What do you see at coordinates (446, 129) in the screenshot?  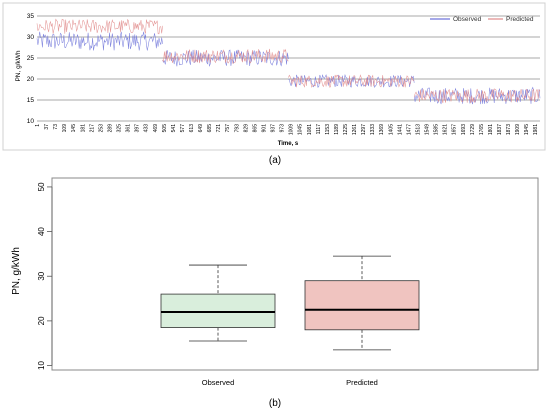 I see `a-x-tick-label: 1621` at bounding box center [446, 129].